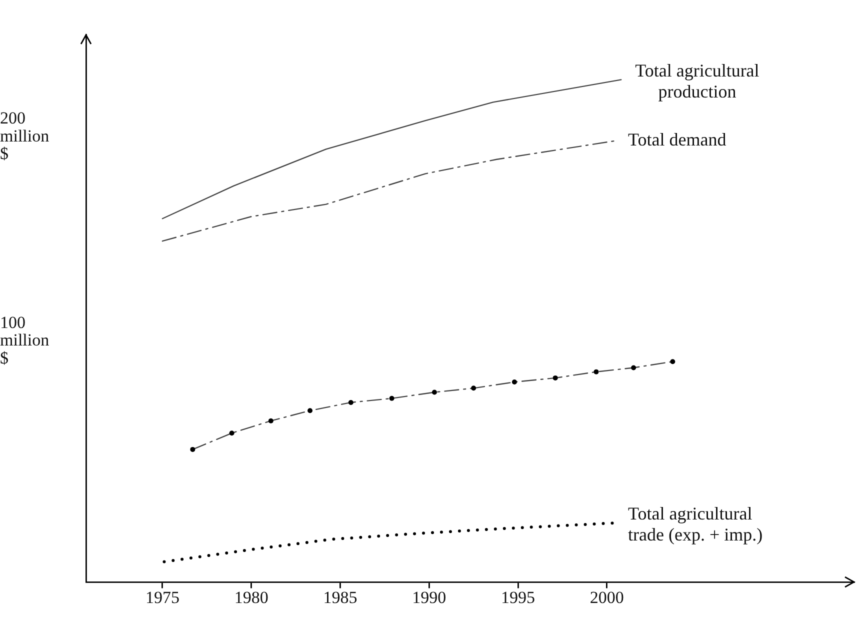  What do you see at coordinates (25, 136) in the screenshot?
I see `y-tick-label: 200 million $` at bounding box center [25, 136].